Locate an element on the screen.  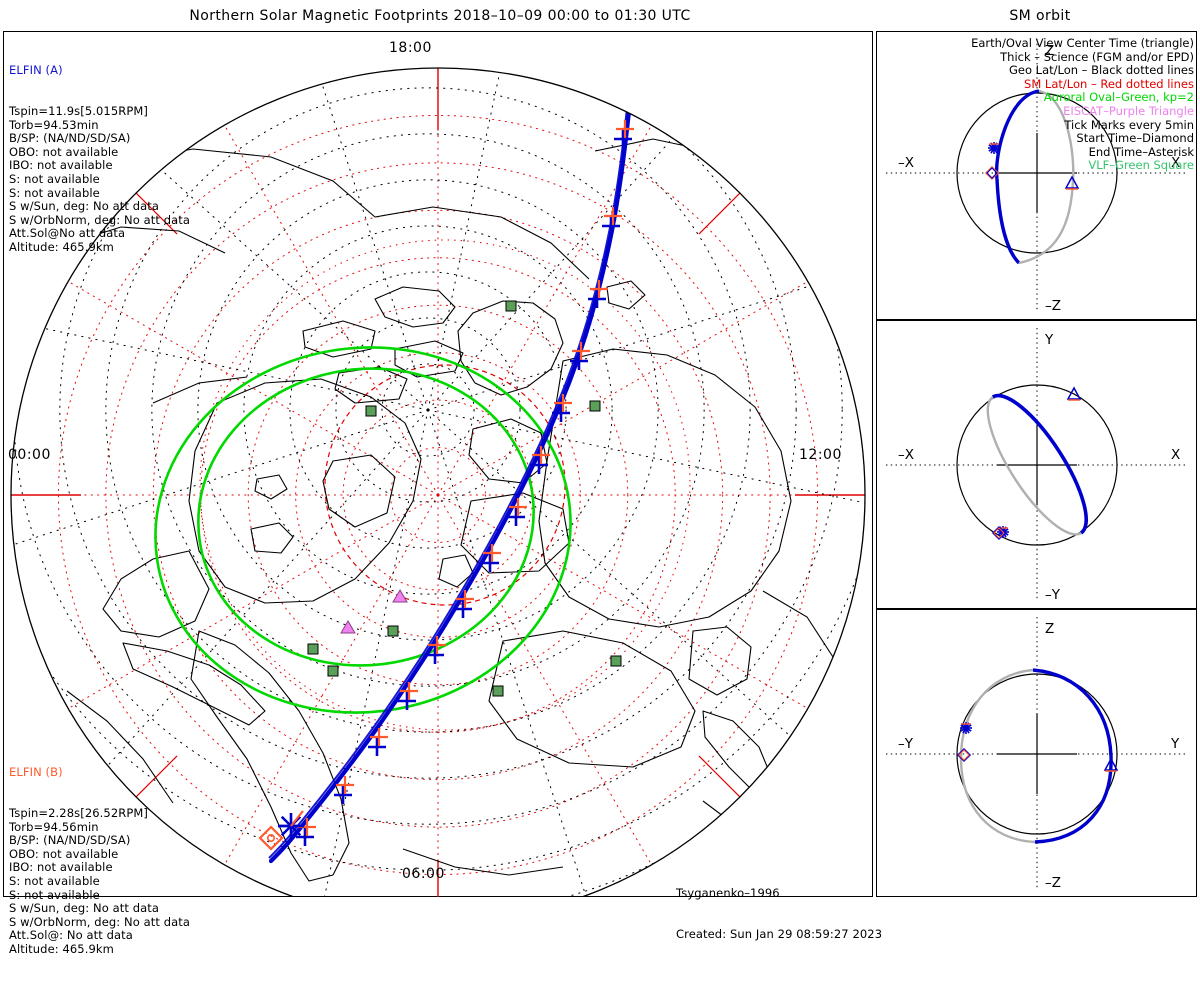
orbit-view-xz: Z –Z –X X is located at coordinates (1036, 176).